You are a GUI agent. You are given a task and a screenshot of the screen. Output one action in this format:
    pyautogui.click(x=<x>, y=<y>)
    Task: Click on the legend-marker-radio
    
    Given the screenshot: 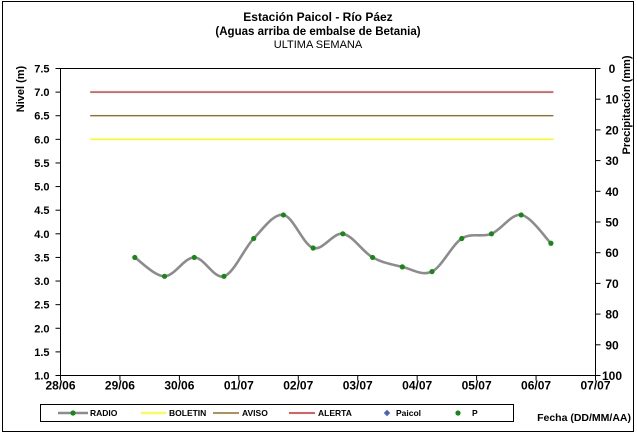 What is the action you would take?
    pyautogui.click(x=73, y=413)
    